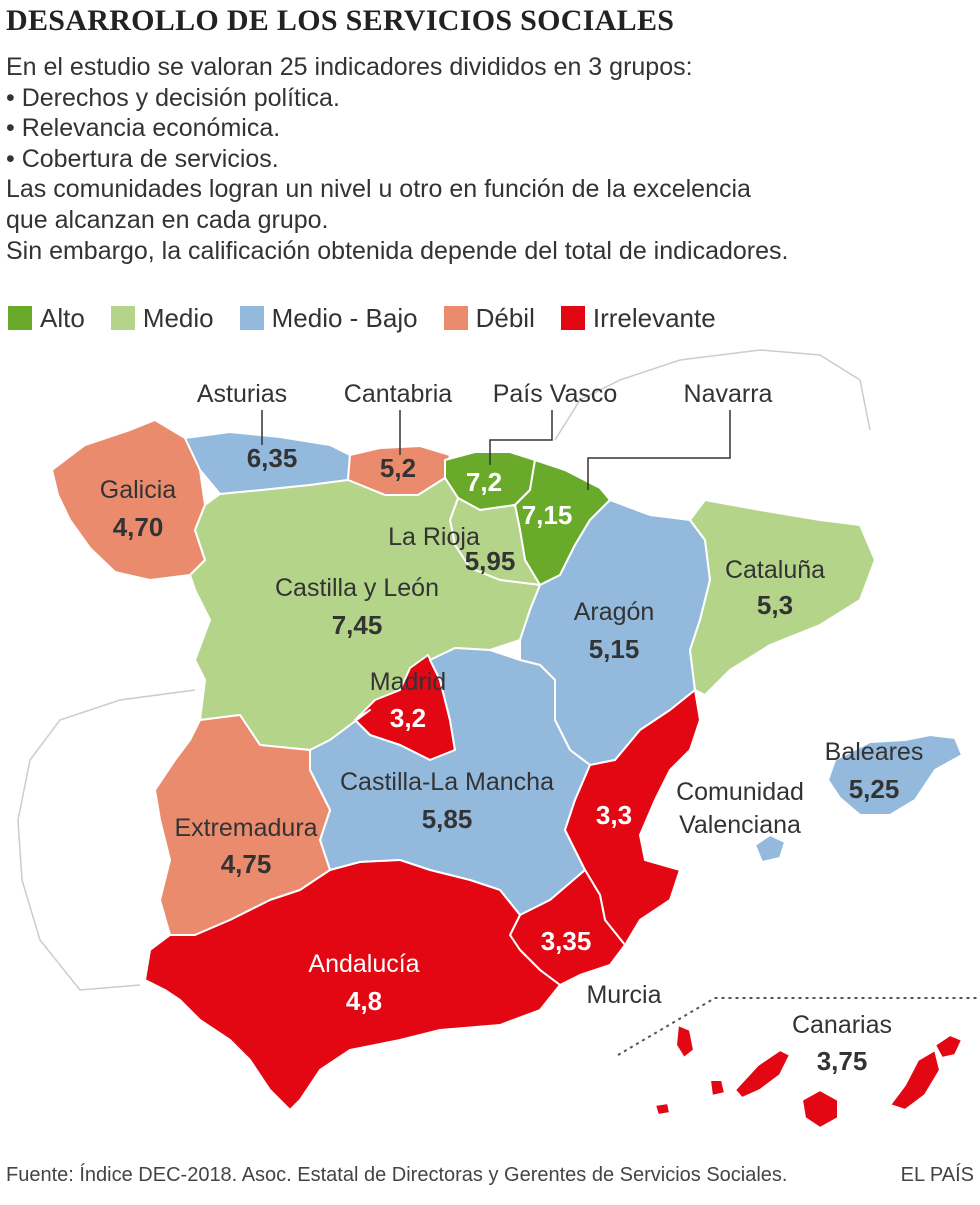 This screenshot has height=1205, width=980. I want to click on legend-swatch-debil, so click(455, 318).